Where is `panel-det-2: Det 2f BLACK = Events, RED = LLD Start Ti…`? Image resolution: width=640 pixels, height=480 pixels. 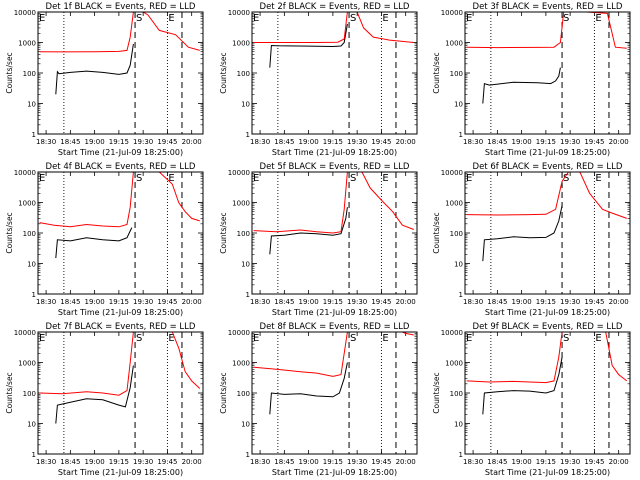 panel-det-2: Det 2f BLACK = Events, RED = LLD Start Ti… is located at coordinates (318, 79).